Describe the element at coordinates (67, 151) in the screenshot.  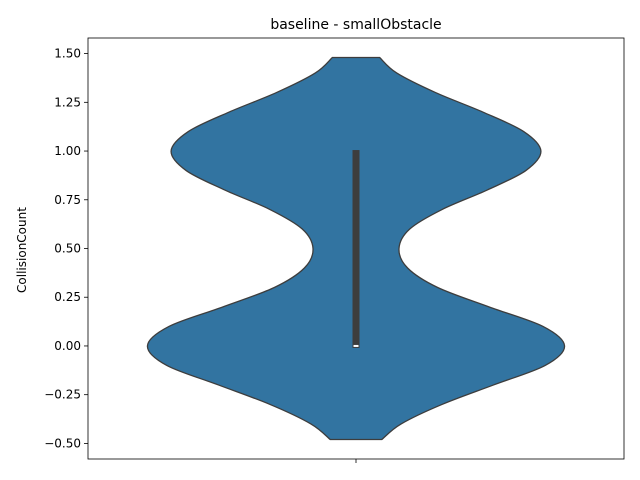
I see `y-tick-label: 1.00` at that location.